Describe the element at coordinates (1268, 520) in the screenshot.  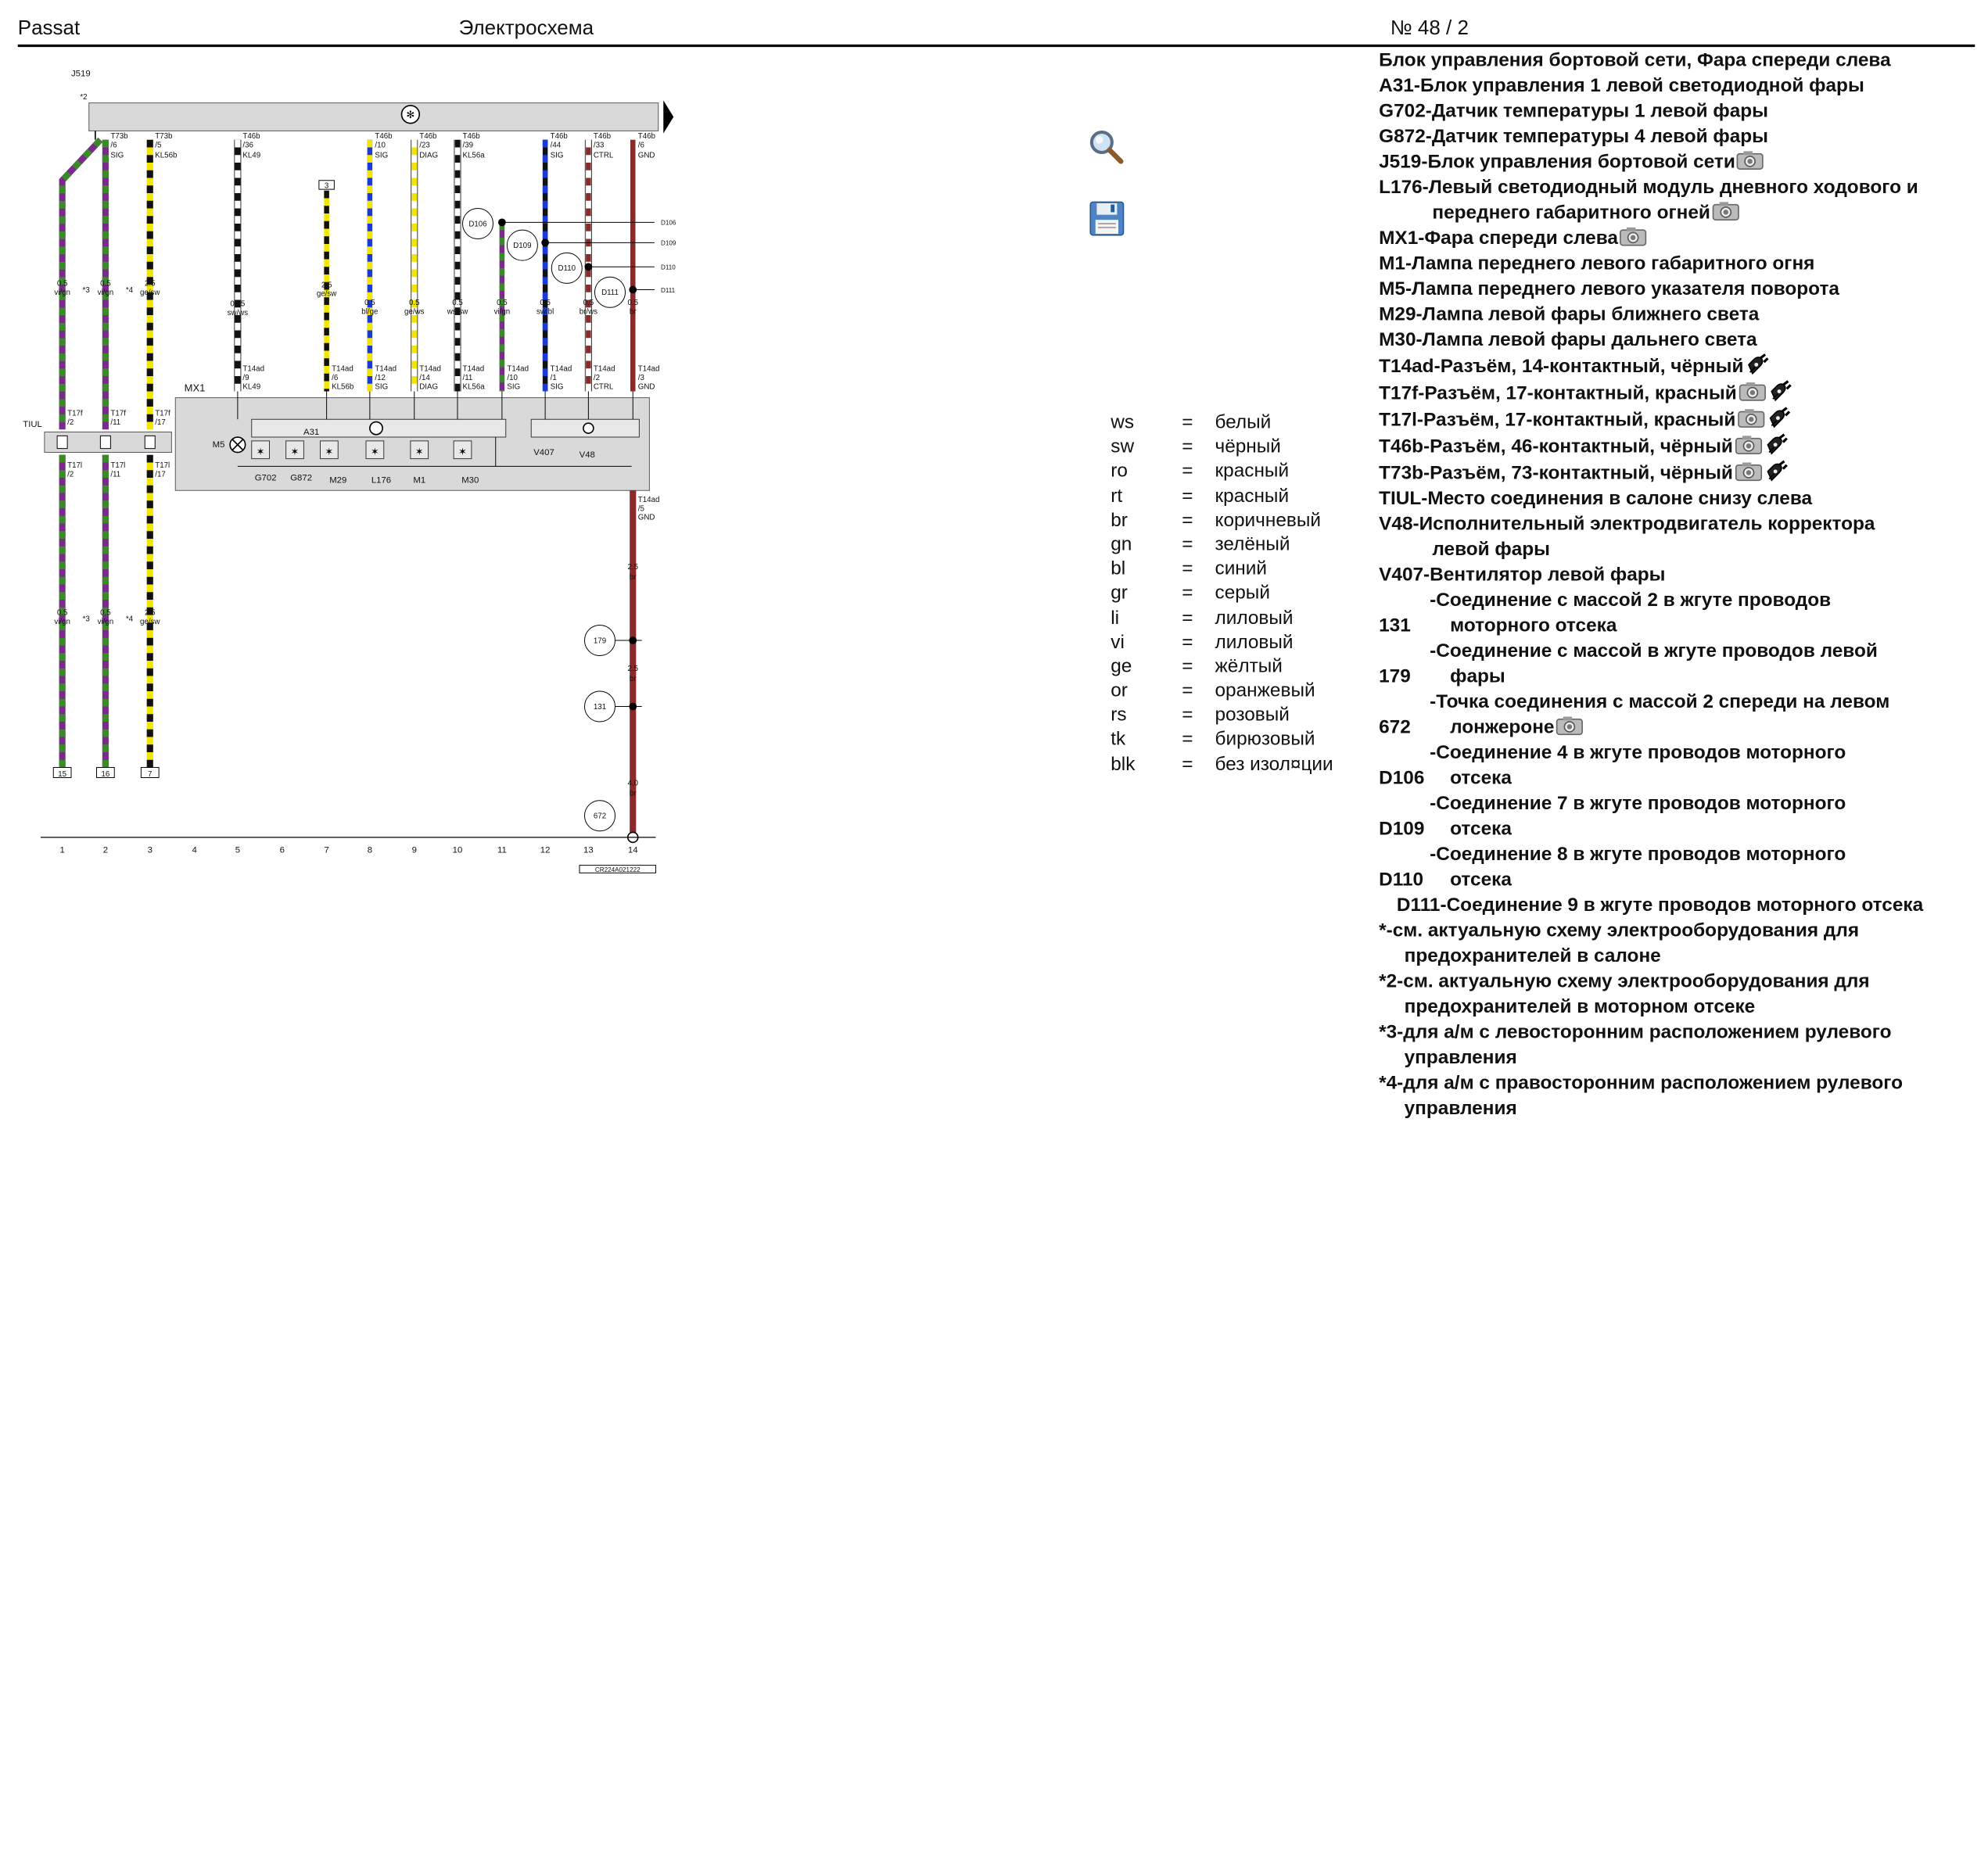
I see `legend-label: коричневый` at that location.